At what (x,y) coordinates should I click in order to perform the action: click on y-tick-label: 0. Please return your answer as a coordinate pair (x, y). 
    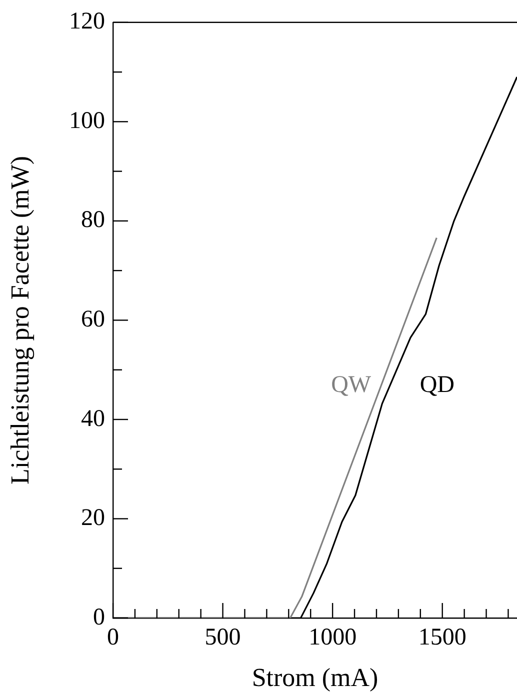
    Looking at the image, I should click on (99, 617).